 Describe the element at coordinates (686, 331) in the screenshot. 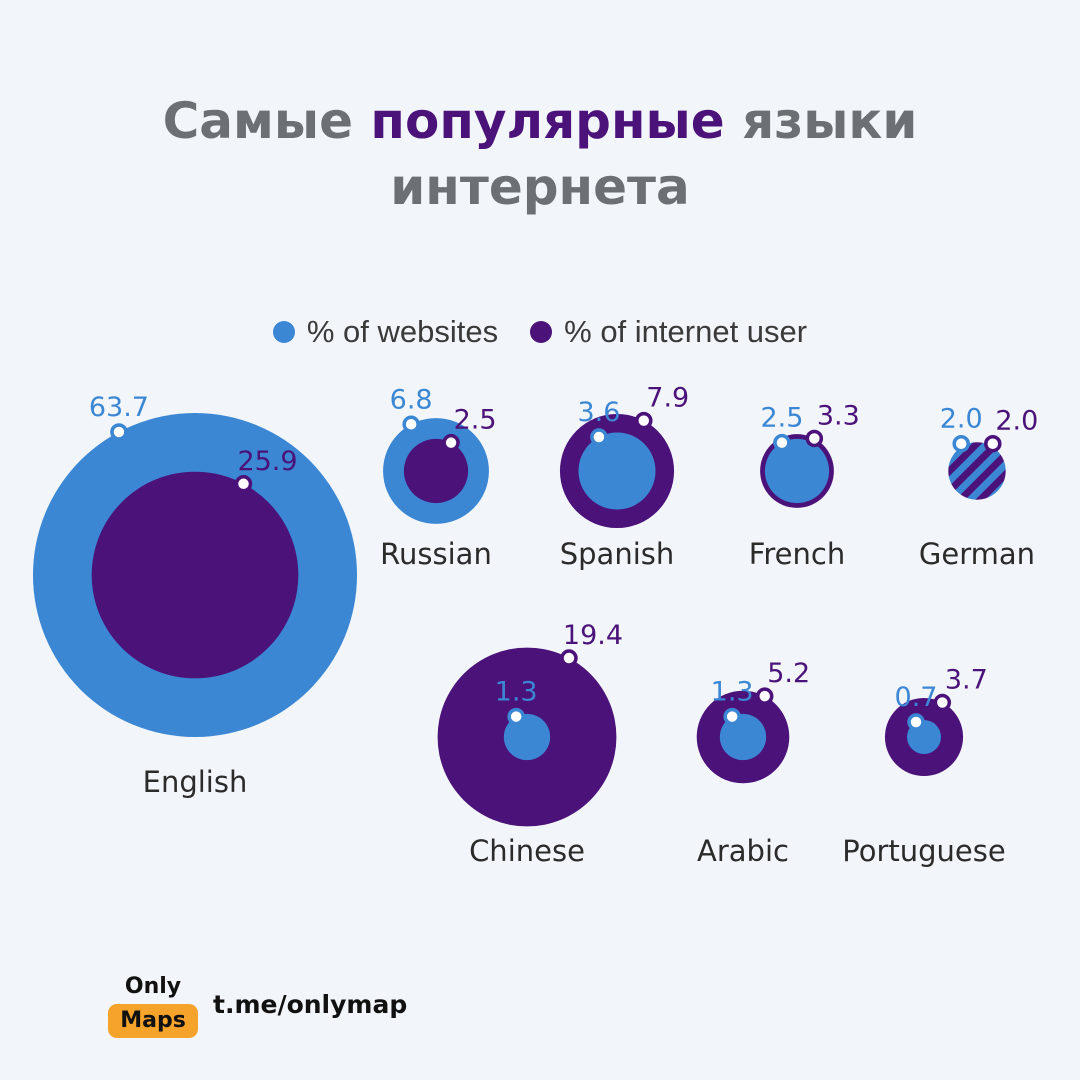

I see `legend-label: % of internet user` at that location.